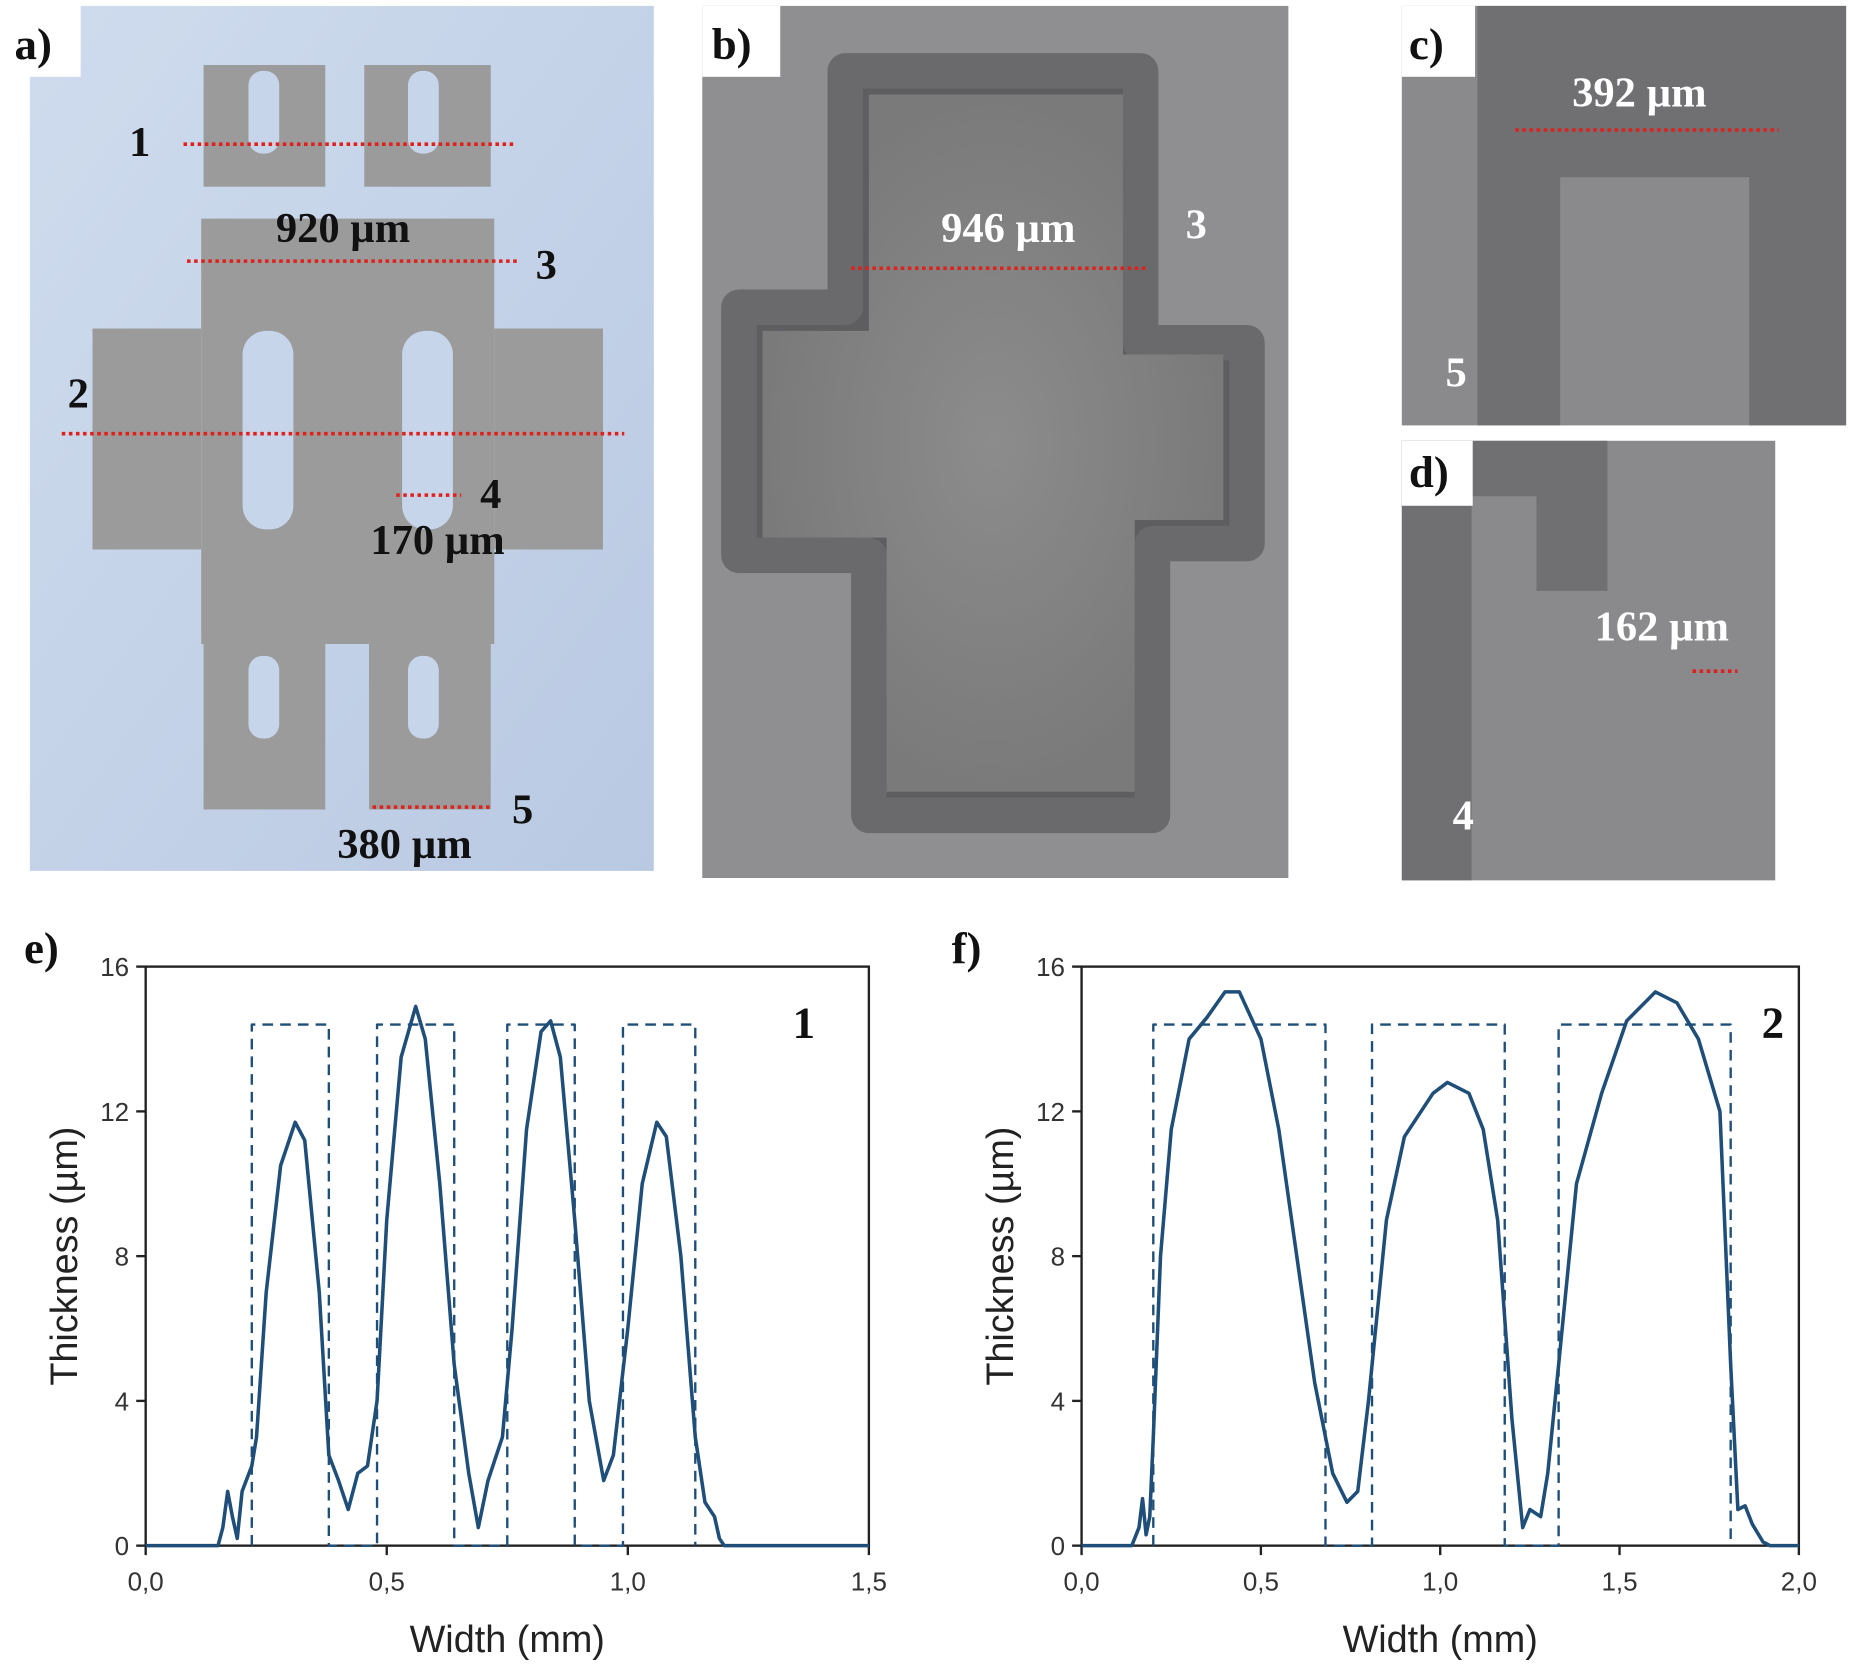 The image size is (1850, 1665). I want to click on annotation: 946 µm, so click(1008, 228).